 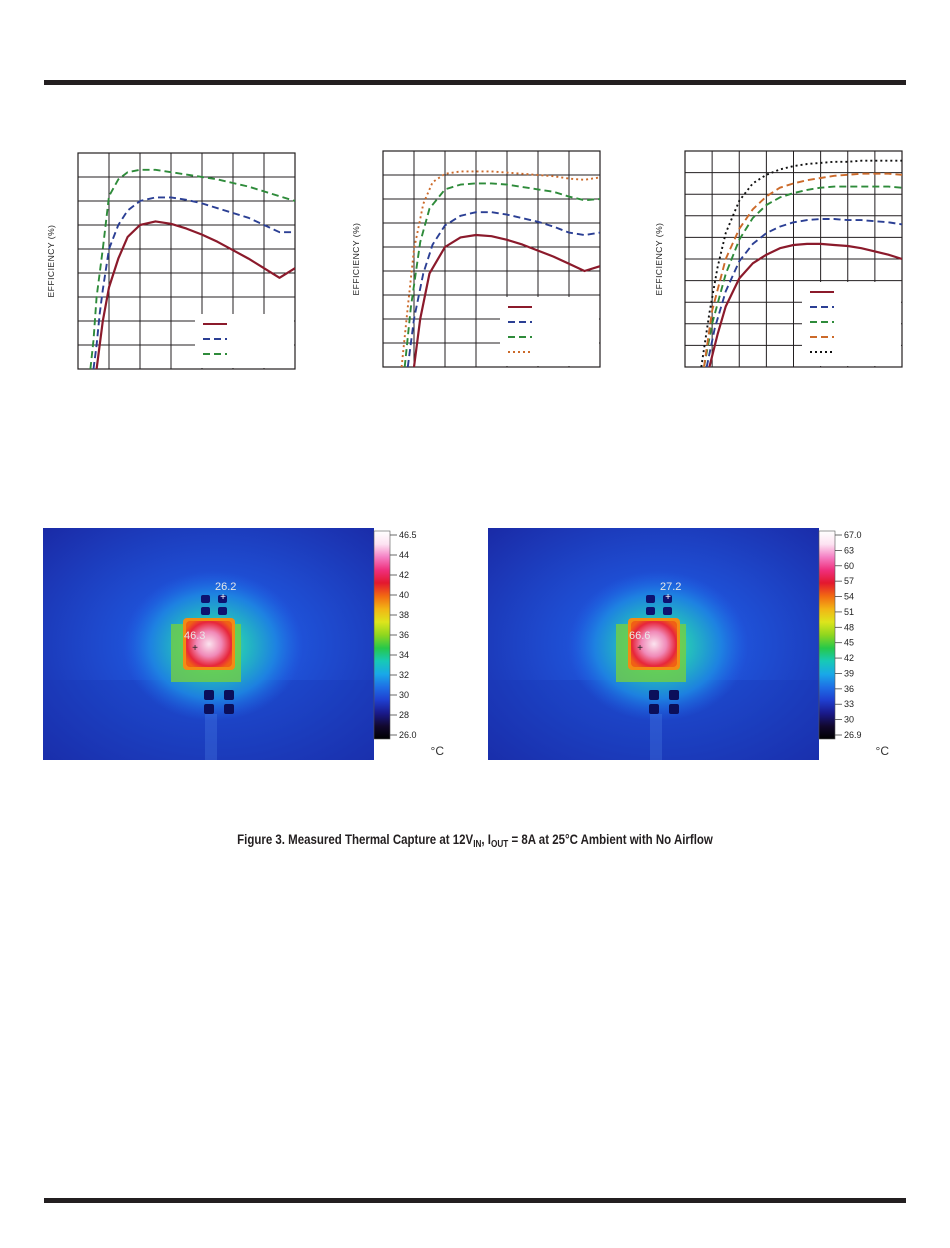 I want to click on spot-temp-label: 27.2, so click(x=670, y=587).